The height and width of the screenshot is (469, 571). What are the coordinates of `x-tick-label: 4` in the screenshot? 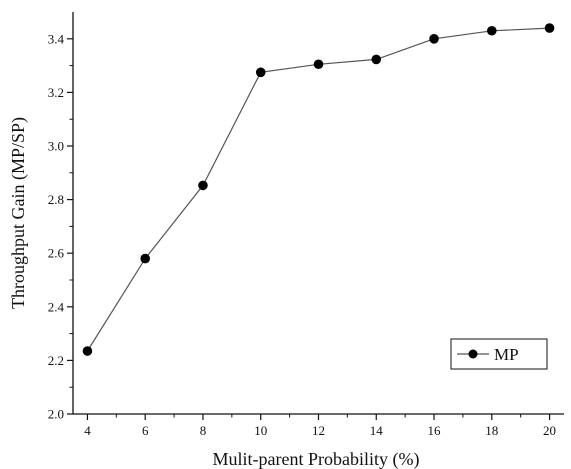 It's located at (87, 430).